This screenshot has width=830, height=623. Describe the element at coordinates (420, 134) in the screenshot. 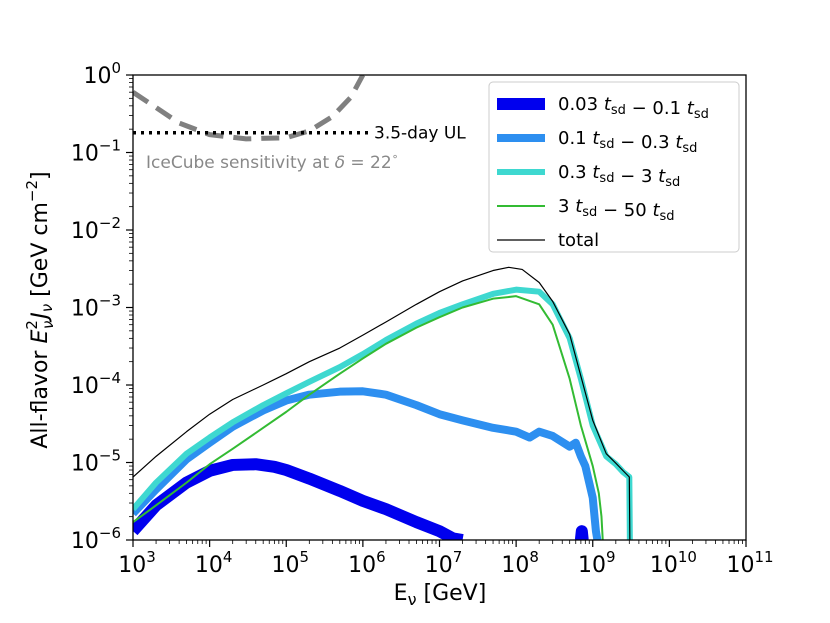

I see `ul-label: 3.5-day UL` at that location.